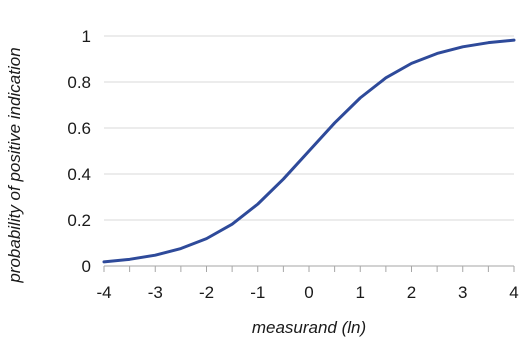 The width and height of the screenshot is (523, 364). What do you see at coordinates (309, 327) in the screenshot?
I see `x-axis-title: measurand (ln)` at bounding box center [309, 327].